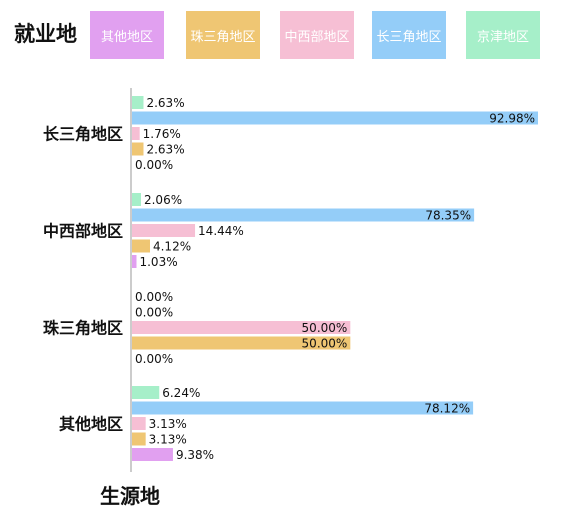 This screenshot has width=570, height=517. I want to click on legend-item: 其他地区, so click(127, 35).